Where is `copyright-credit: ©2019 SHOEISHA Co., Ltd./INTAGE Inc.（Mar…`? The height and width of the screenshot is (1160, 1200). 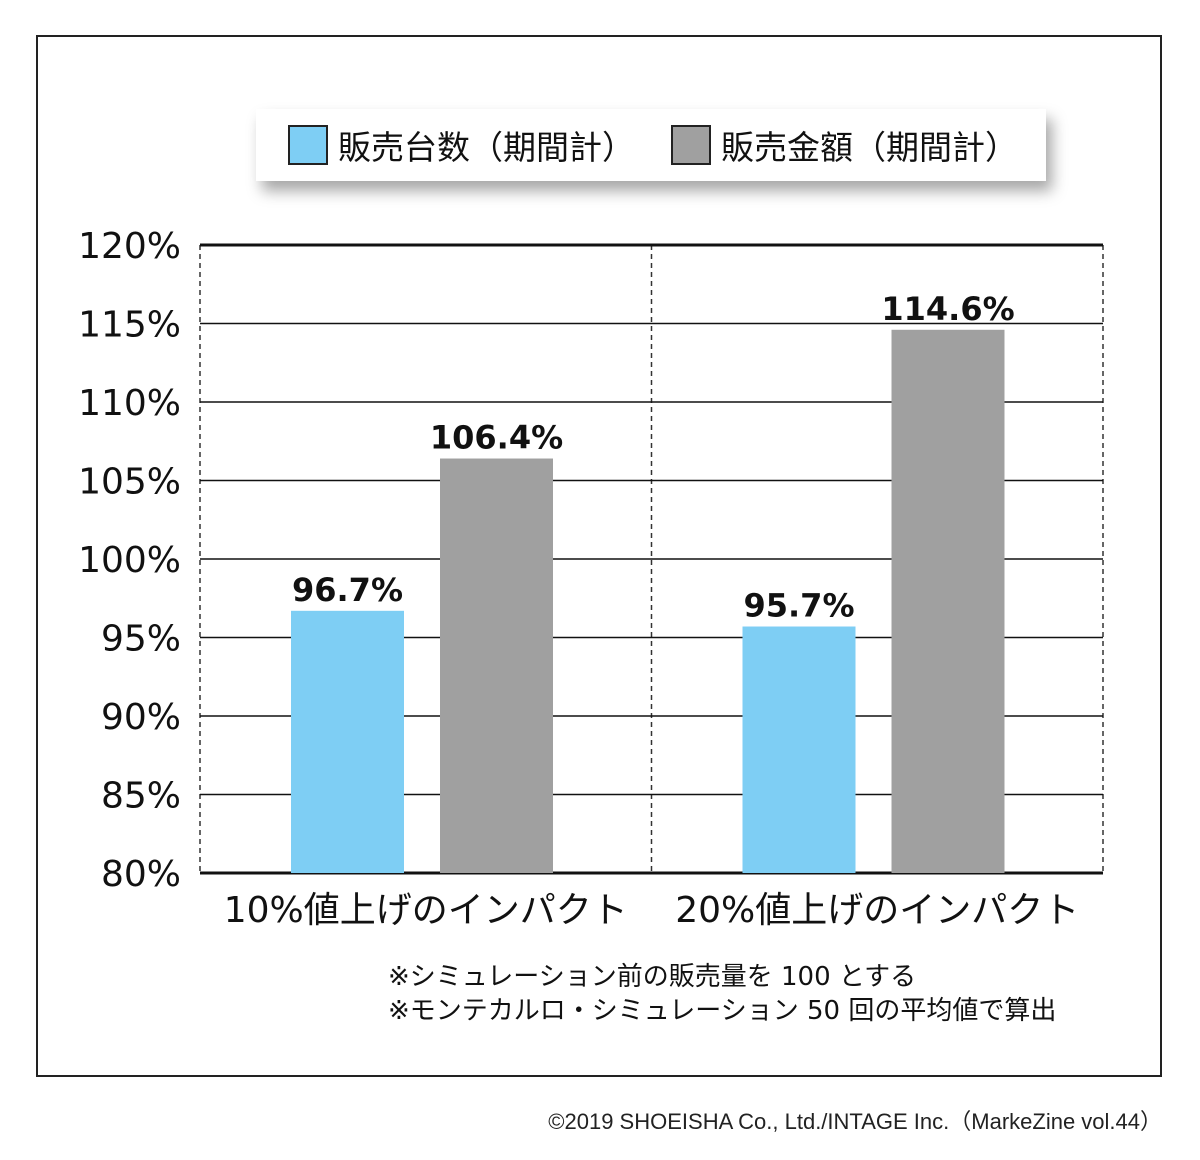
copyright-credit: ©2019 SHOEISHA Co., Ltd./INTAGE Inc.（Mar… is located at coordinates (855, 1121).